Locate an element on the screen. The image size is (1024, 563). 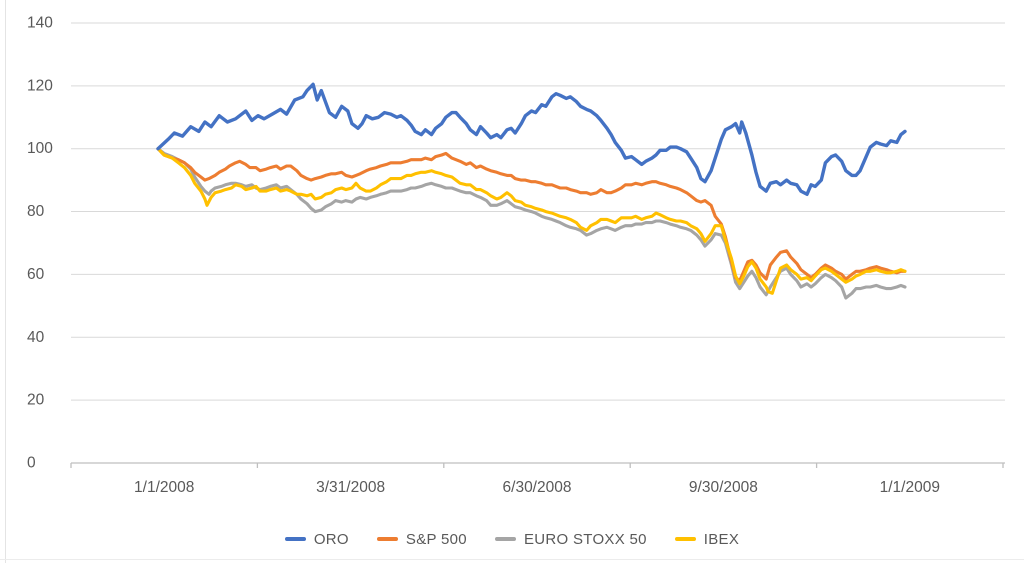
legend-item-s-p-500: S&P 500 is located at coordinates (421, 539).